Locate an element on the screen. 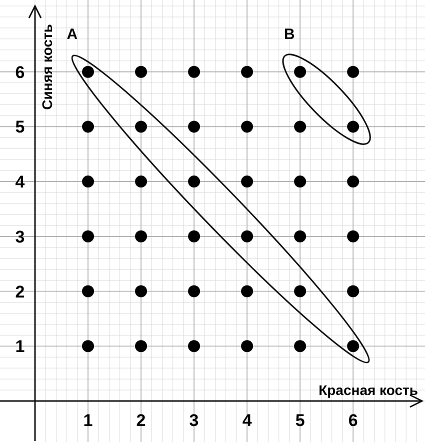 The width and height of the screenshot is (425, 442). x-tick-label: 1 is located at coordinates (88, 420).